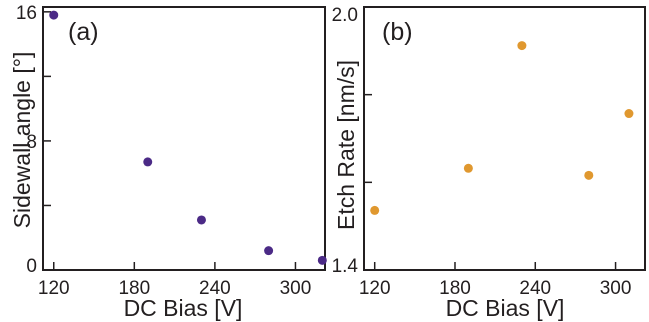 The width and height of the screenshot is (649, 322). Describe the element at coordinates (215, 288) in the screenshot. I see `x-tick-label-a-2: 240` at that location.